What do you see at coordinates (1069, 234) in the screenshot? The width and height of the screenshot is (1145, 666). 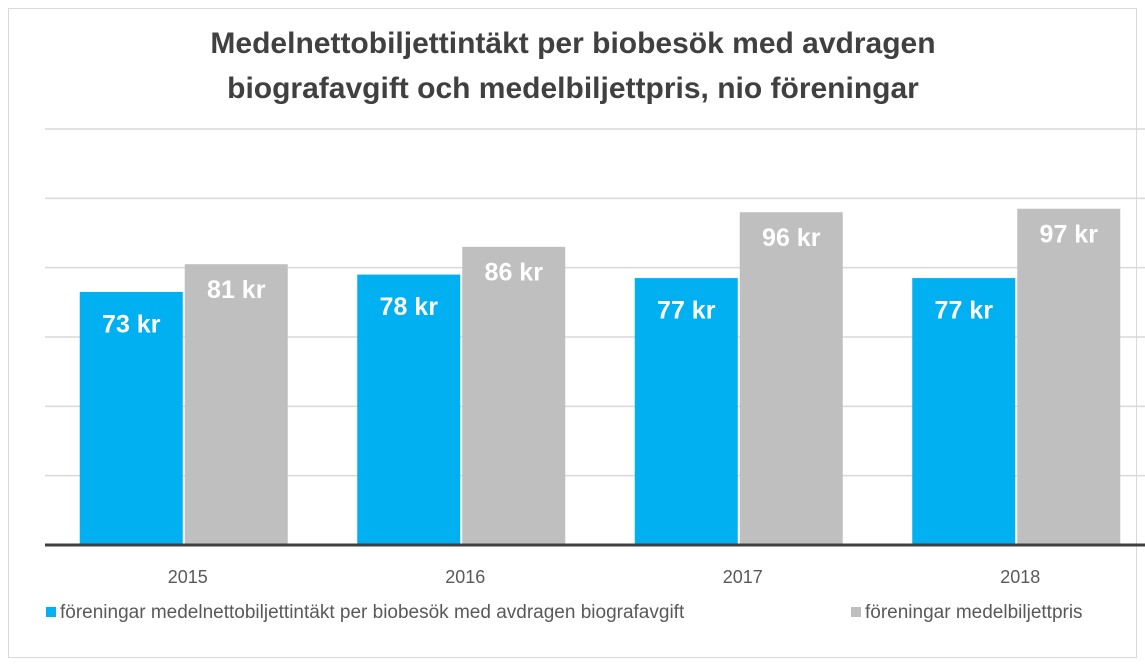 I see `value-label: 97 kr` at bounding box center [1069, 234].